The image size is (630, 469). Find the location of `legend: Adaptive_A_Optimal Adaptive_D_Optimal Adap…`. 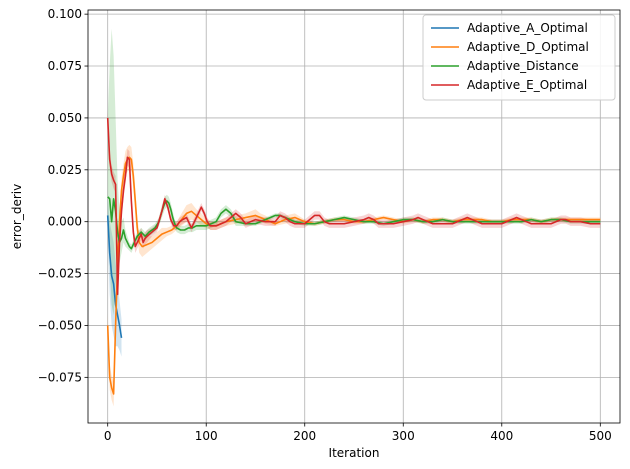

legend: Adaptive_A_Optimal Adaptive_D_Optimal Adap… is located at coordinates (519, 57).